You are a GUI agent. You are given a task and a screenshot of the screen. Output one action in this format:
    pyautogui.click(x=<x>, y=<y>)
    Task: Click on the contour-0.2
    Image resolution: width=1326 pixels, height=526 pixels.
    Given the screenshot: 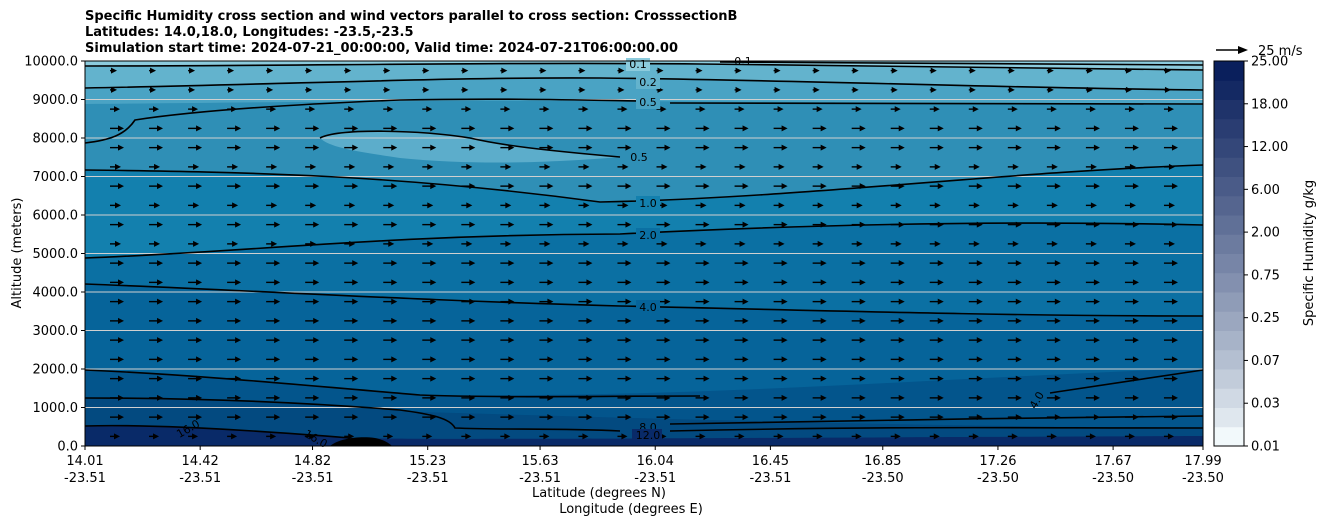 What is the action you would take?
    pyautogui.click(x=644, y=84)
    